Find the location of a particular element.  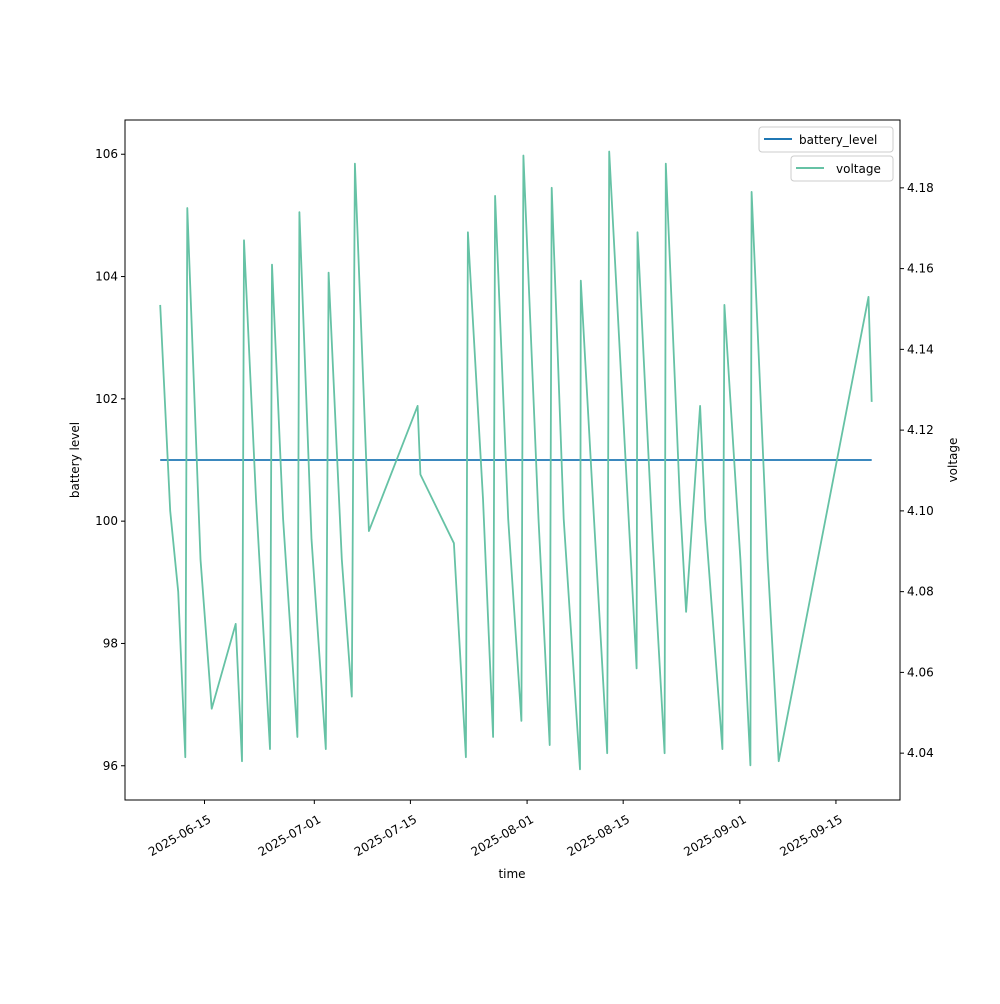

y-tick-label: 102 is located at coordinates (106, 399).